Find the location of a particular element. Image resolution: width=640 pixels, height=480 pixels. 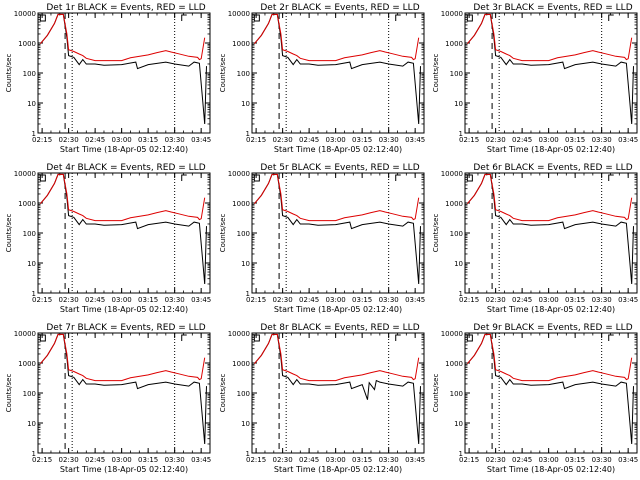

panel-title: Det 8r BLACK = Events, RED = LLD is located at coordinates (339, 328).